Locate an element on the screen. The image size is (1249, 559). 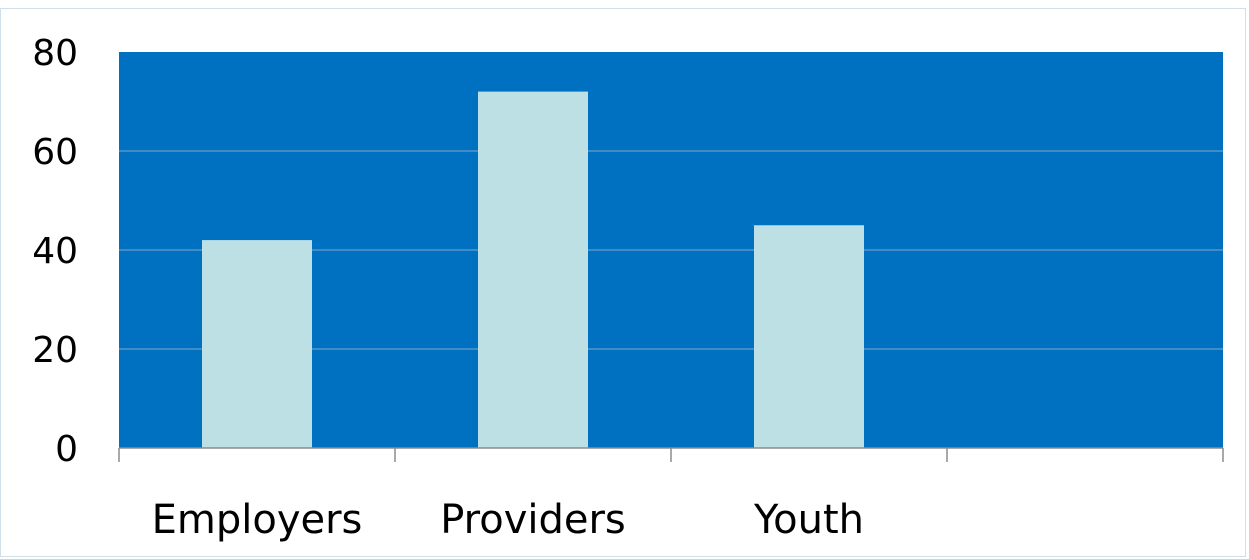
y-tick-label: 60 is located at coordinates (55, 152).